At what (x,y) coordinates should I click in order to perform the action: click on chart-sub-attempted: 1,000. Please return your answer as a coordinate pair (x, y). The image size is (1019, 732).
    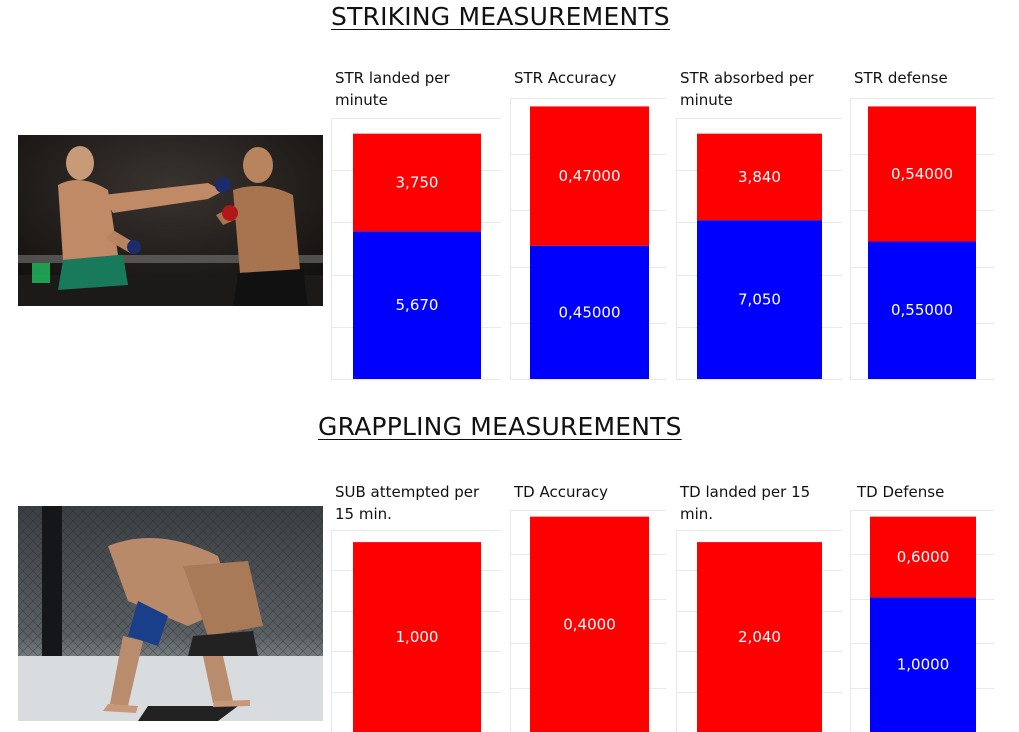
    Looking at the image, I should click on (416, 631).